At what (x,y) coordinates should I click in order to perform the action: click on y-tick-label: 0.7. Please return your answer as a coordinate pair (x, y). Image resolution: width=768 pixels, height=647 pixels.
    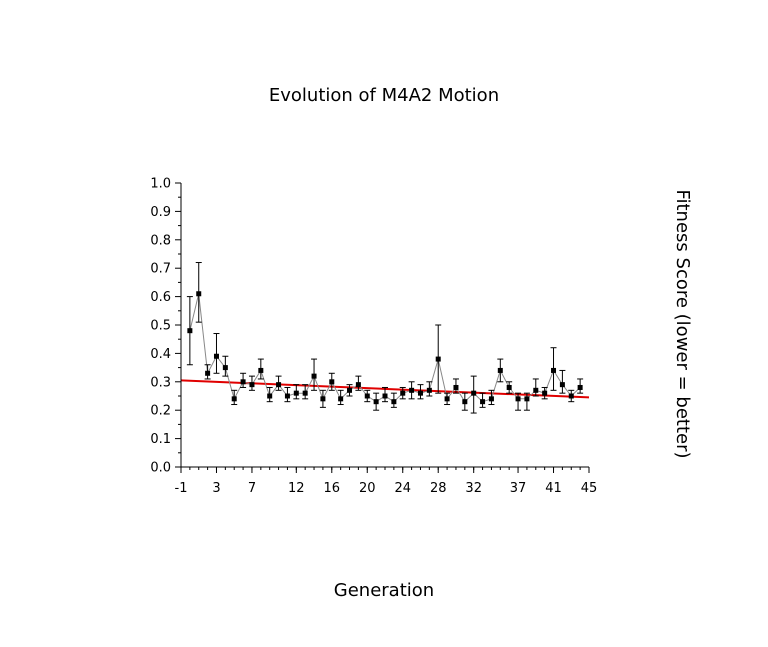
    Looking at the image, I should click on (160, 269).